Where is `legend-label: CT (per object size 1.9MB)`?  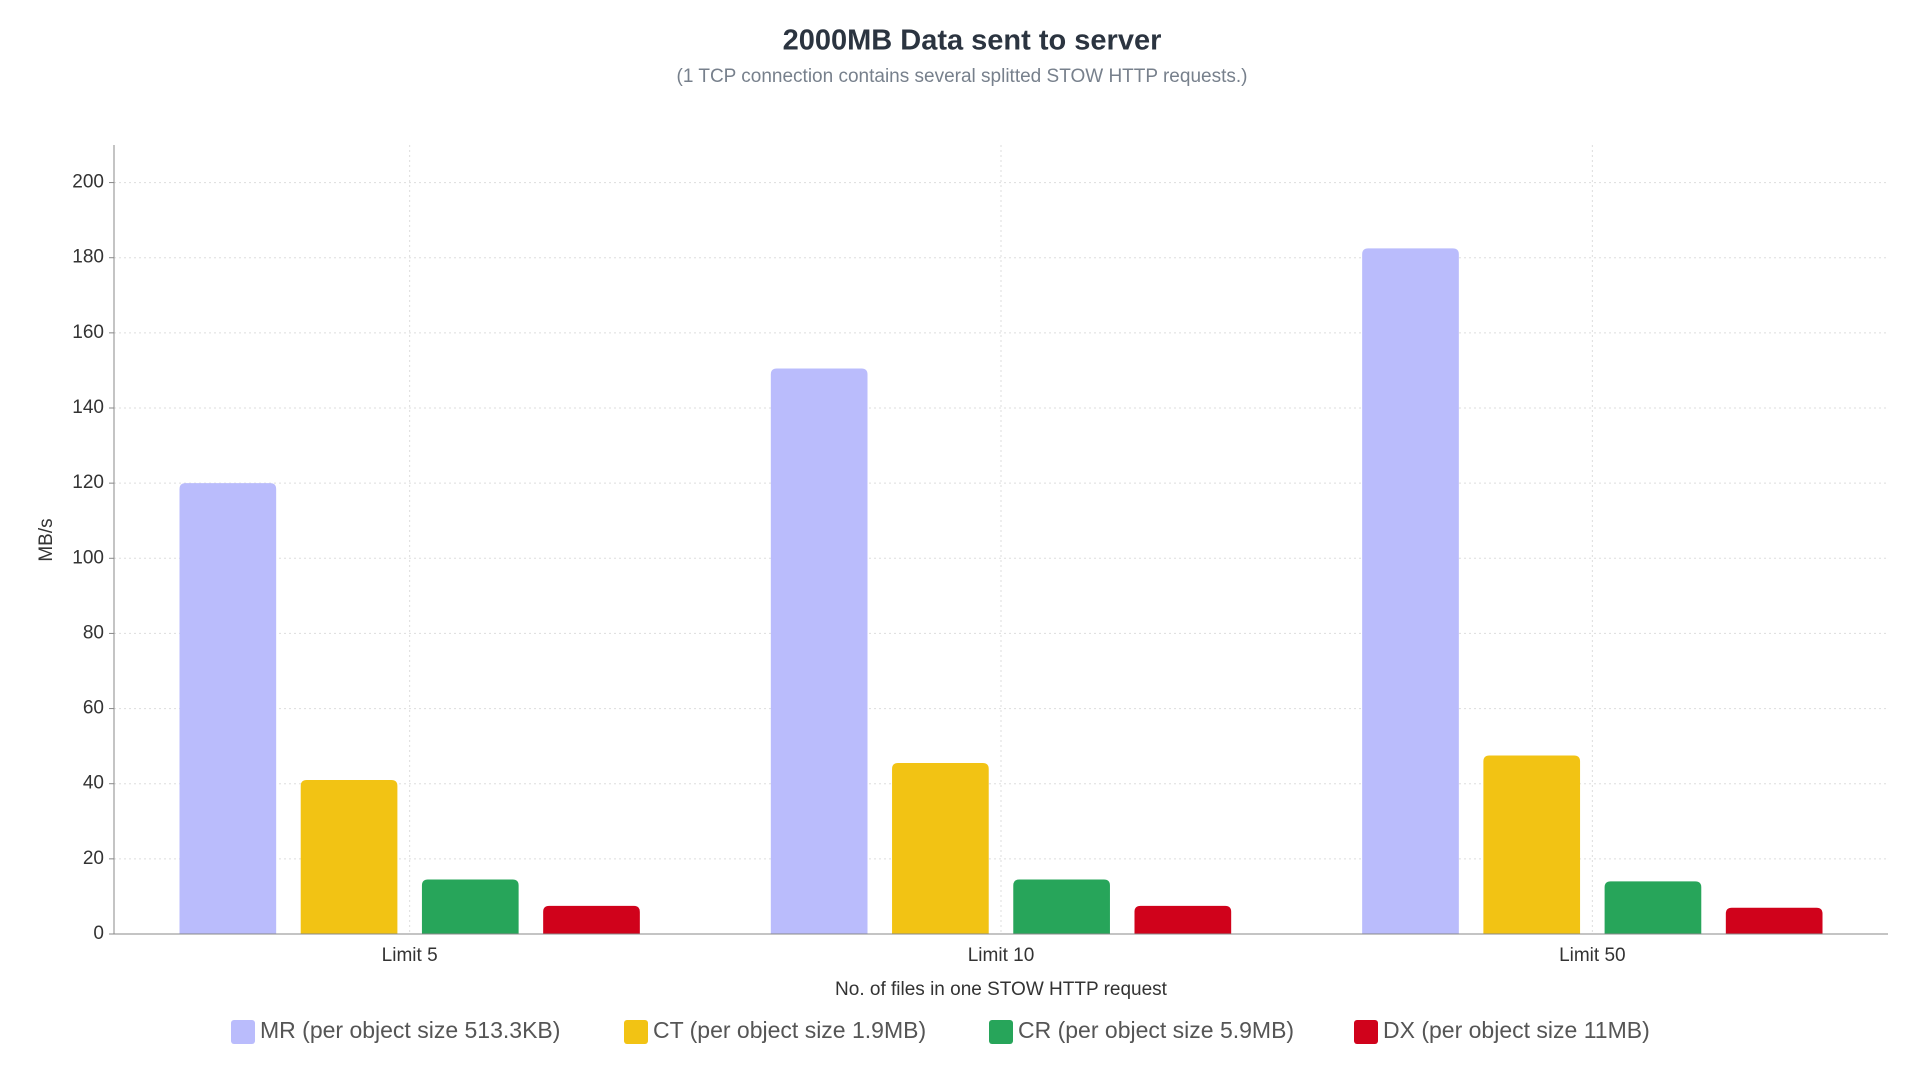 legend-label: CT (per object size 1.9MB) is located at coordinates (789, 1030).